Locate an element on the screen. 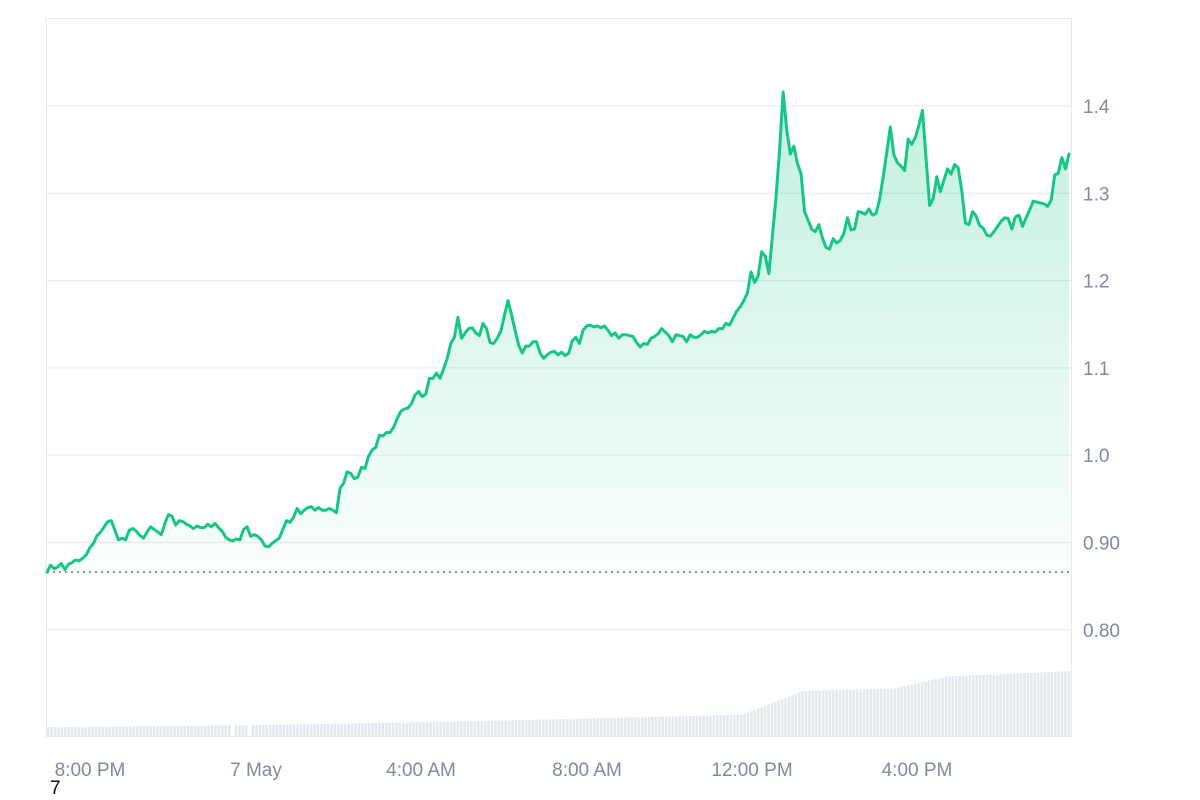 Image resolution: width=1200 pixels, height=800 pixels. y-axis-ticks: 1.4 1.3 1.2 1.1 1.0 0.90 0.80 is located at coordinates (1101, 369).